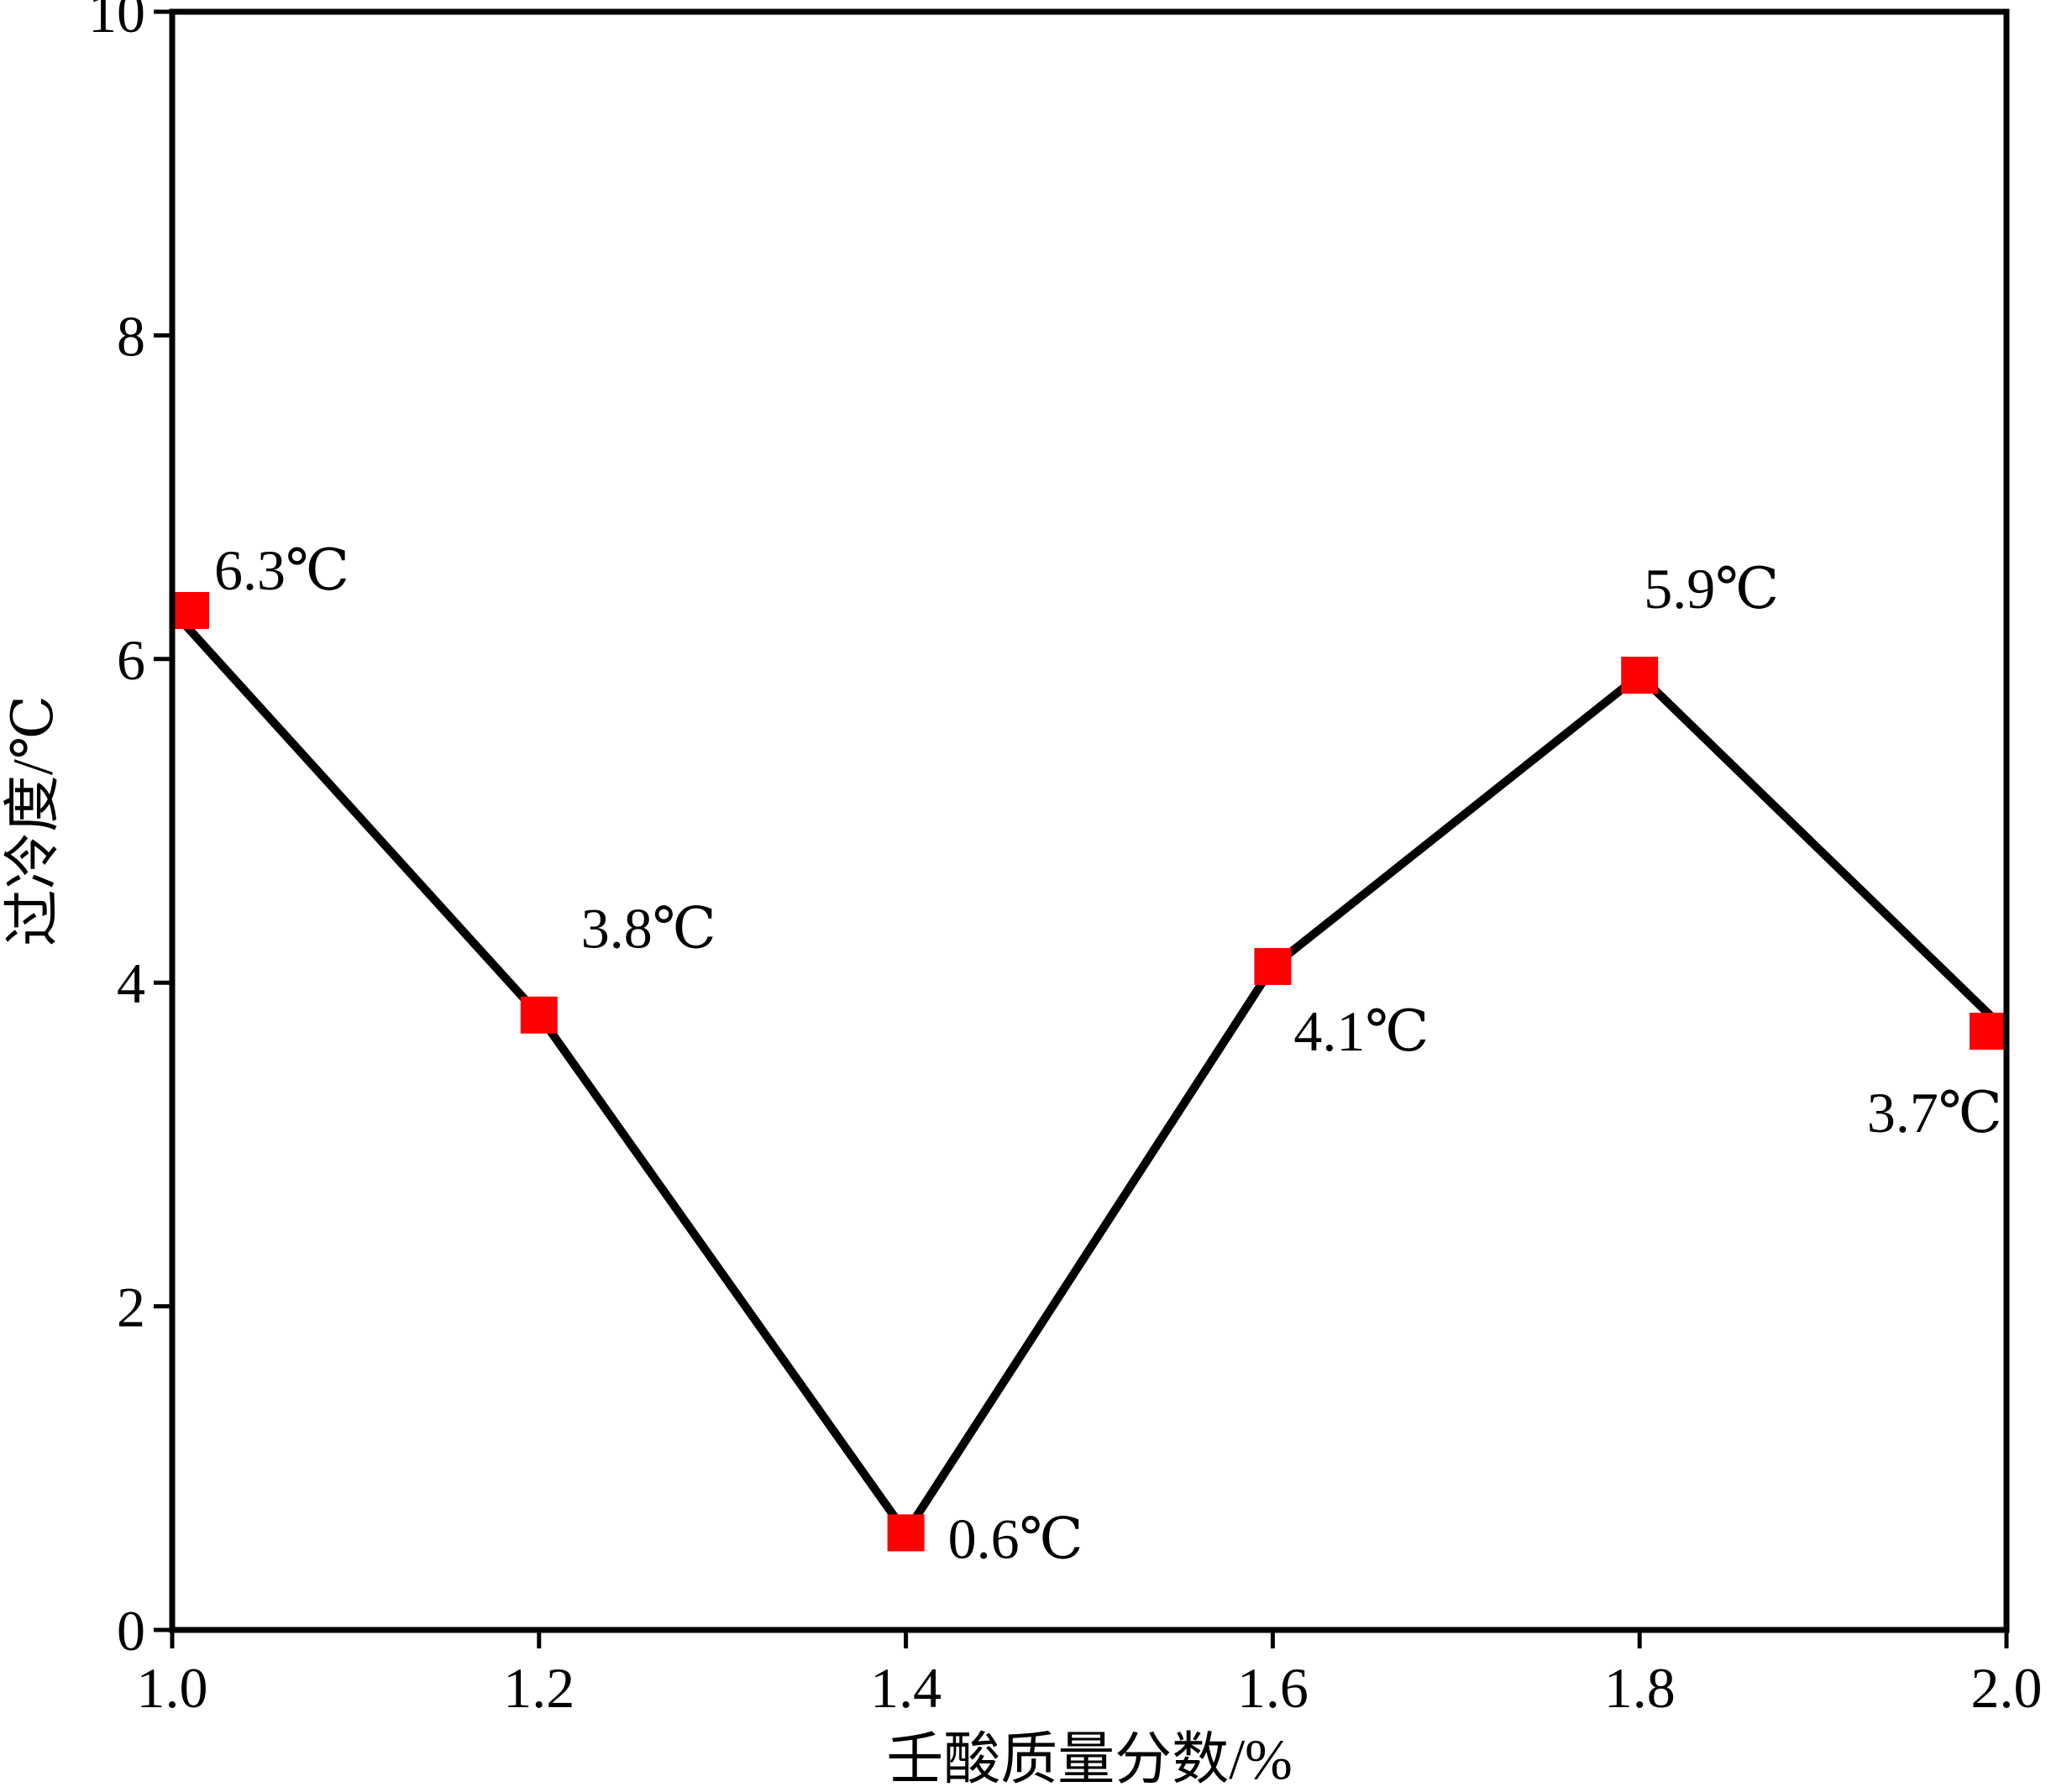  I want to click on y-tick-label: 2, so click(131, 1307).